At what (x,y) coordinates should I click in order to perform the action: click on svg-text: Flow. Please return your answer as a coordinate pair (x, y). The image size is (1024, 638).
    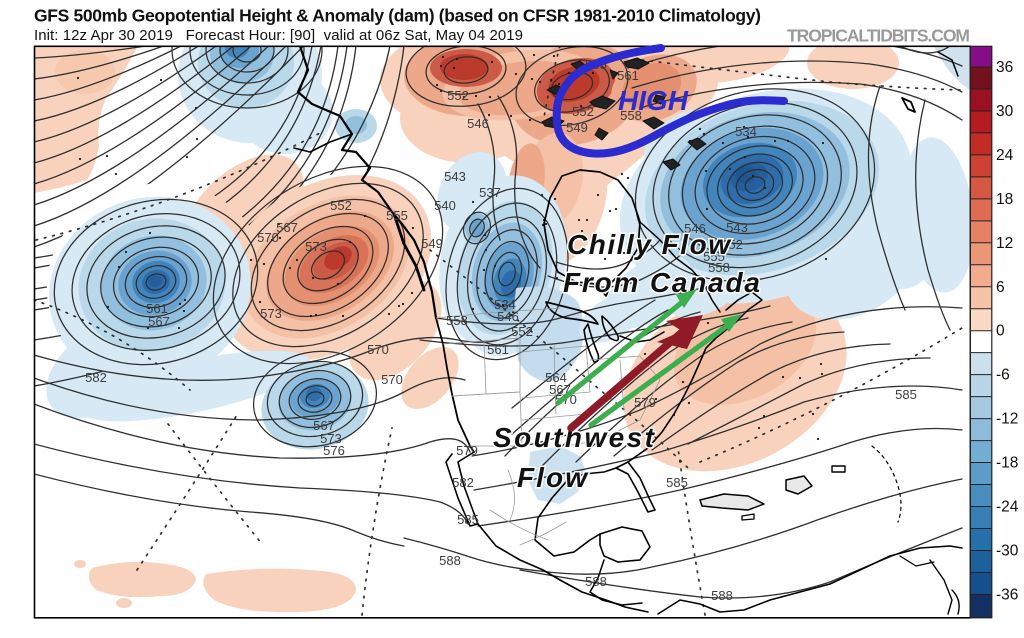
    Looking at the image, I should click on (553, 477).